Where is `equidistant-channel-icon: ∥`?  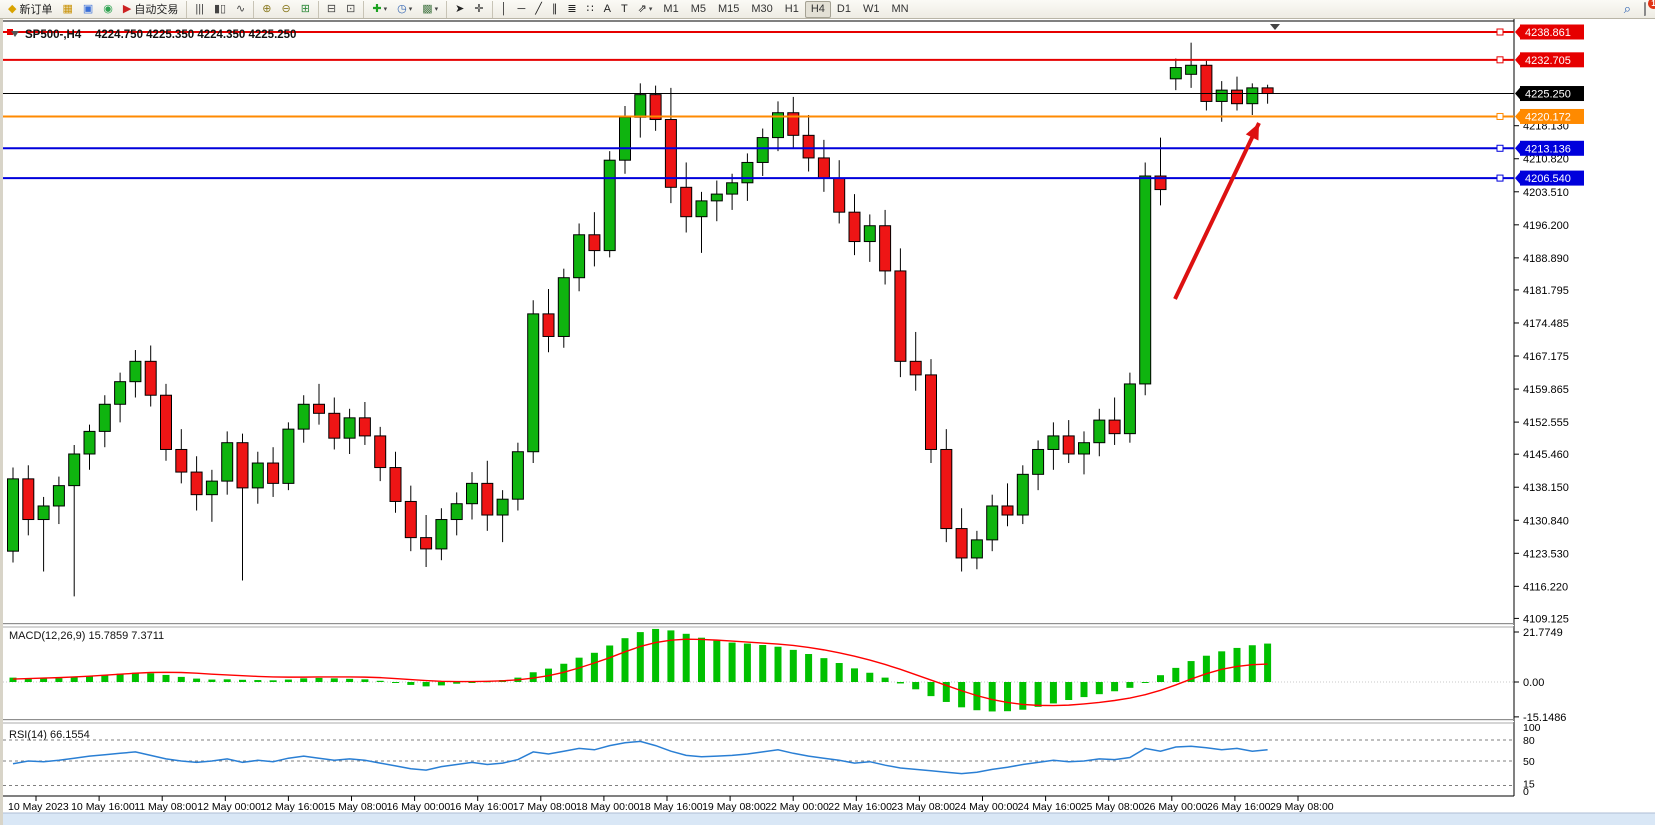 equidistant-channel-icon: ∥ is located at coordinates (555, 9).